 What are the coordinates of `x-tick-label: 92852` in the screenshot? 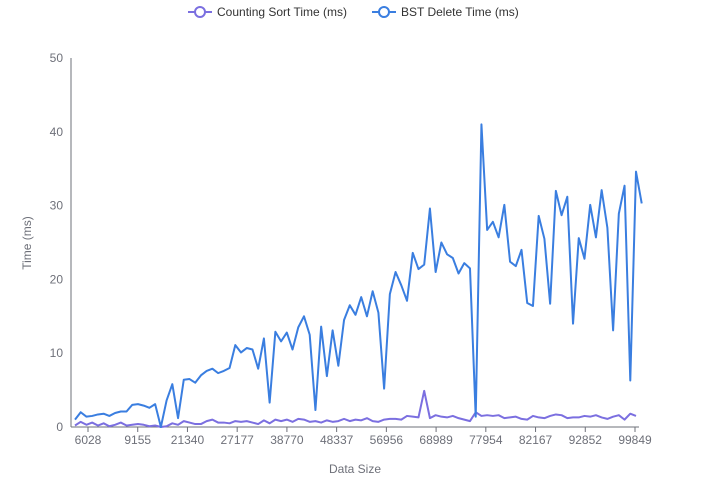 It's located at (586, 440).